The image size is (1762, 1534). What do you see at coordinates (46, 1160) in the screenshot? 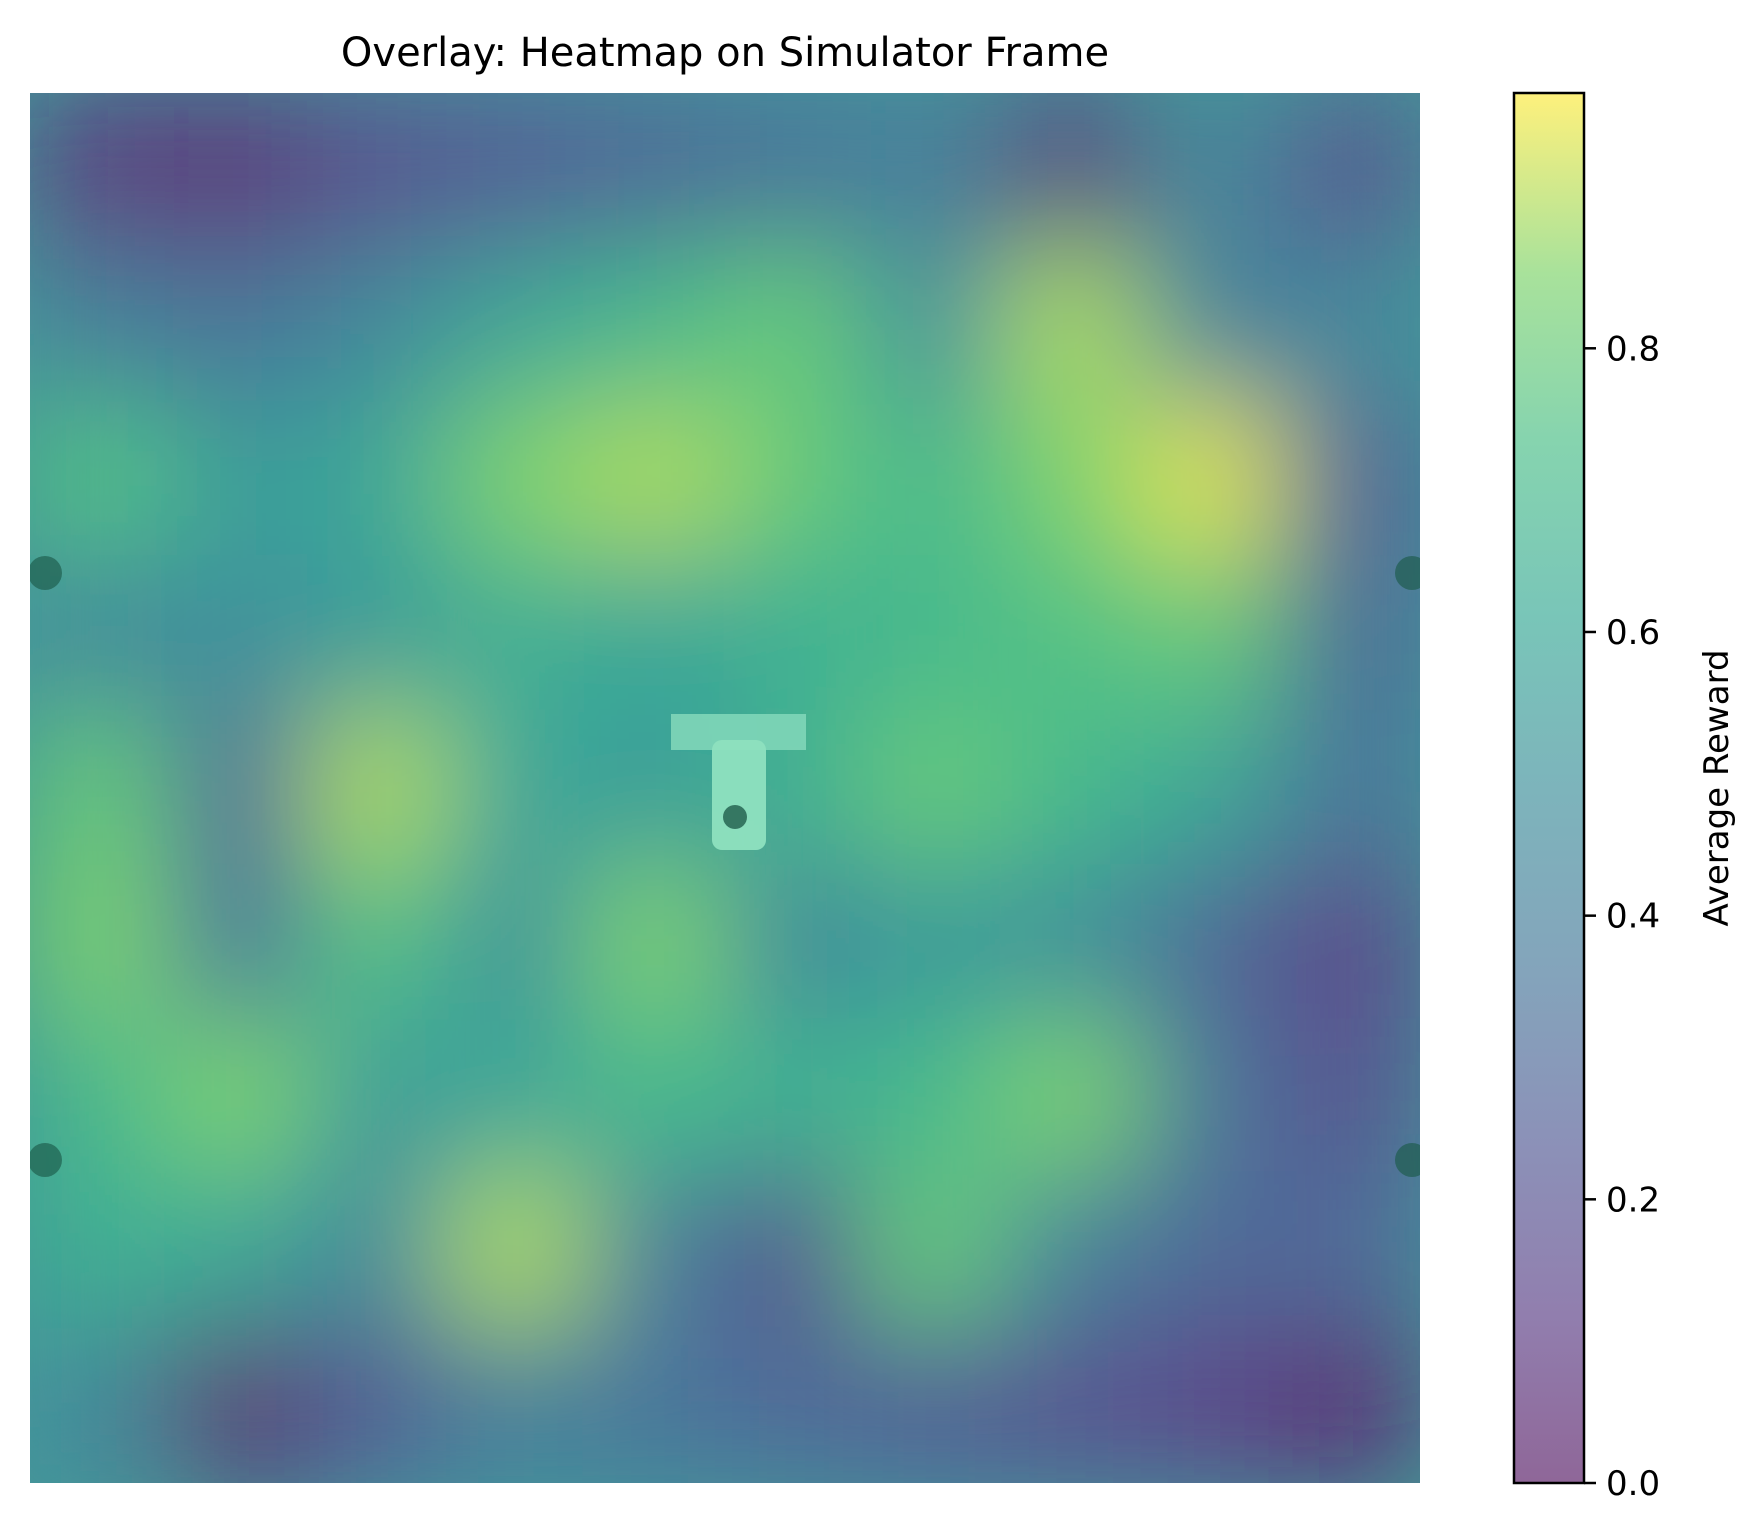
I see `frame-marker-left-lower` at bounding box center [46, 1160].